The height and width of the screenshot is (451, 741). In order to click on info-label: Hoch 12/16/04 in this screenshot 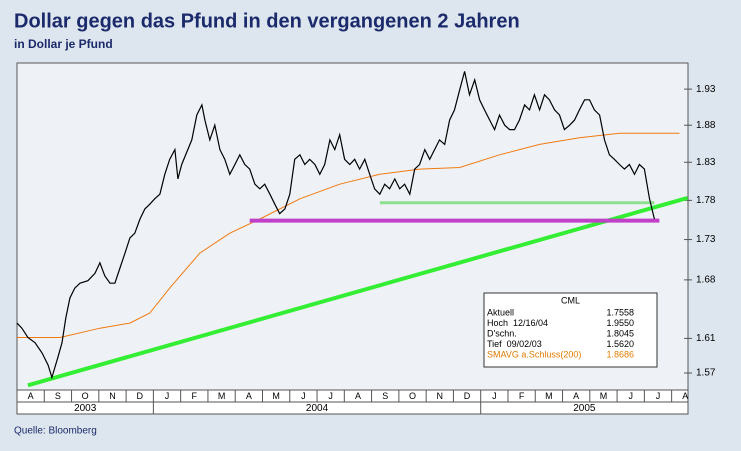, I will do `click(517, 323)`.